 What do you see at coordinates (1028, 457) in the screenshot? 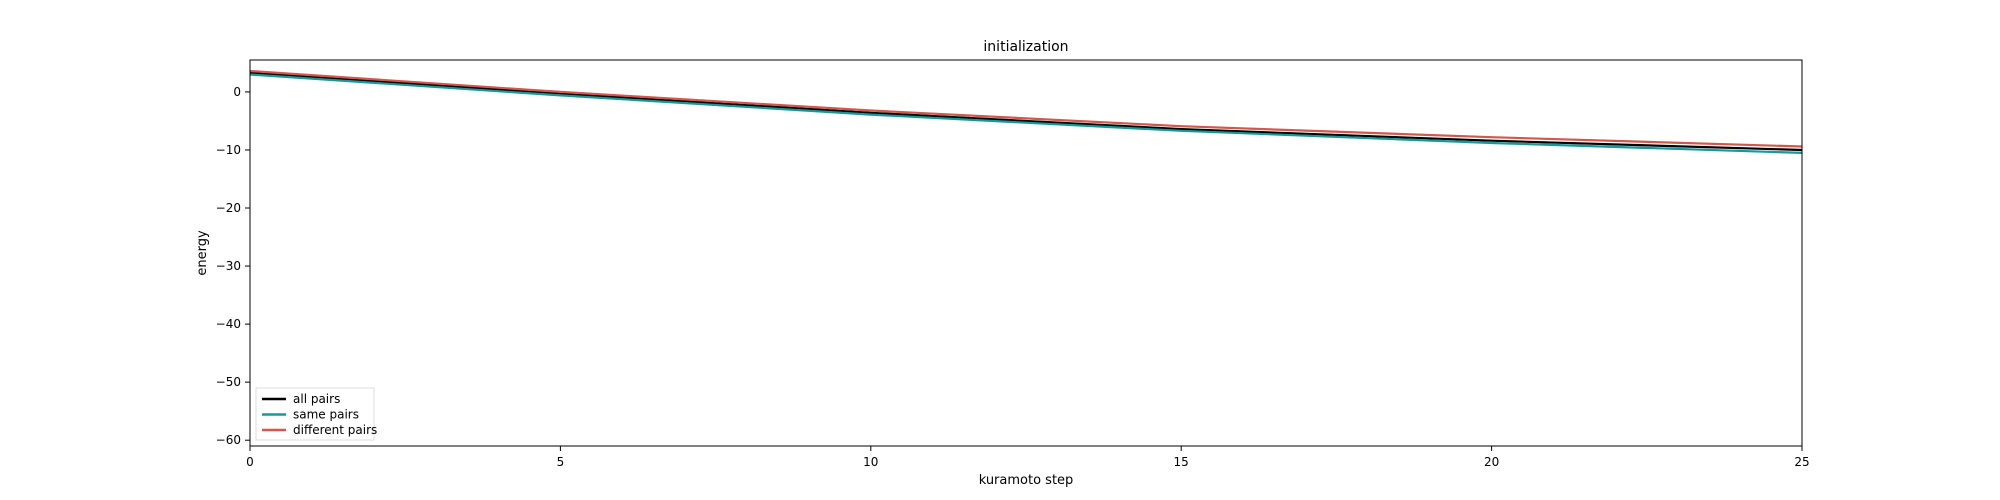
I see `x-axis: 0 5 10 15 20 25` at bounding box center [1028, 457].